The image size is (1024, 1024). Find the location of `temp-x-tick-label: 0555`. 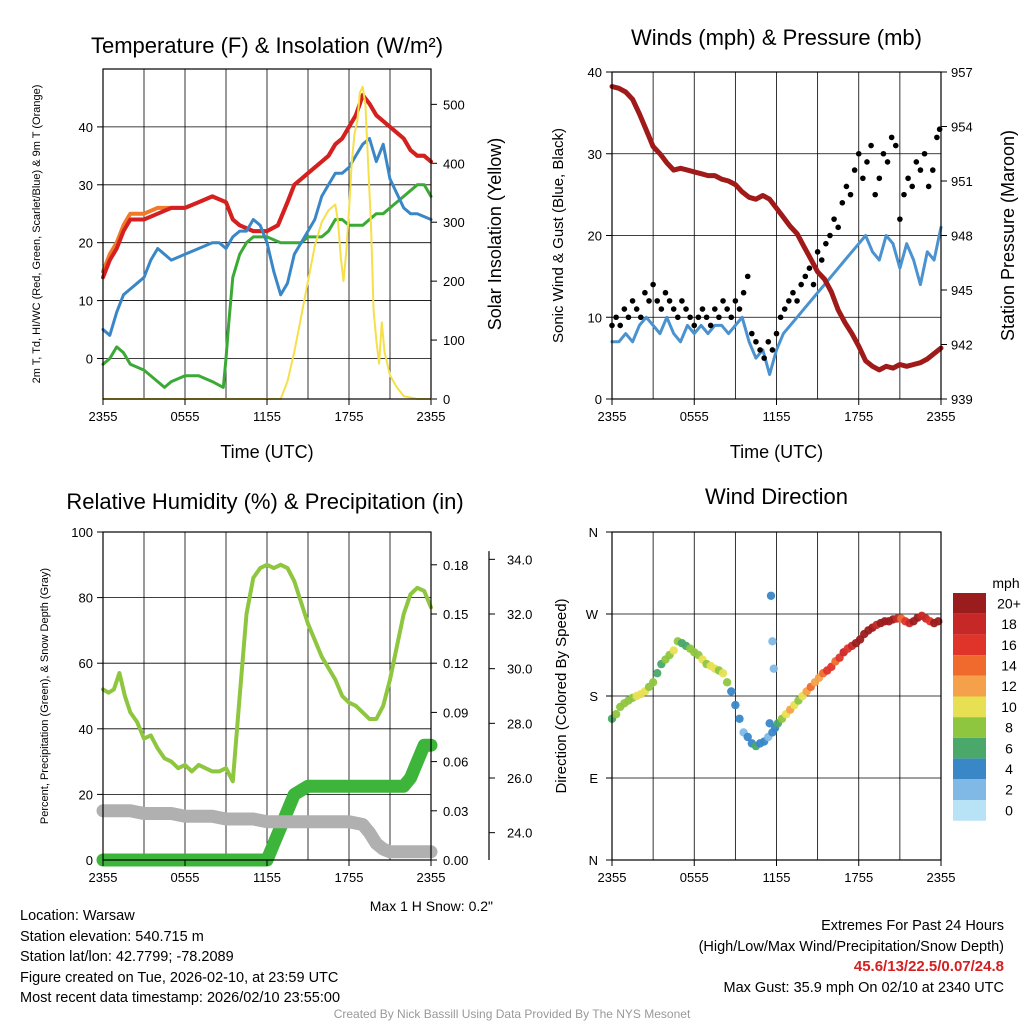

temp-x-tick-label: 0555 is located at coordinates (185, 416).